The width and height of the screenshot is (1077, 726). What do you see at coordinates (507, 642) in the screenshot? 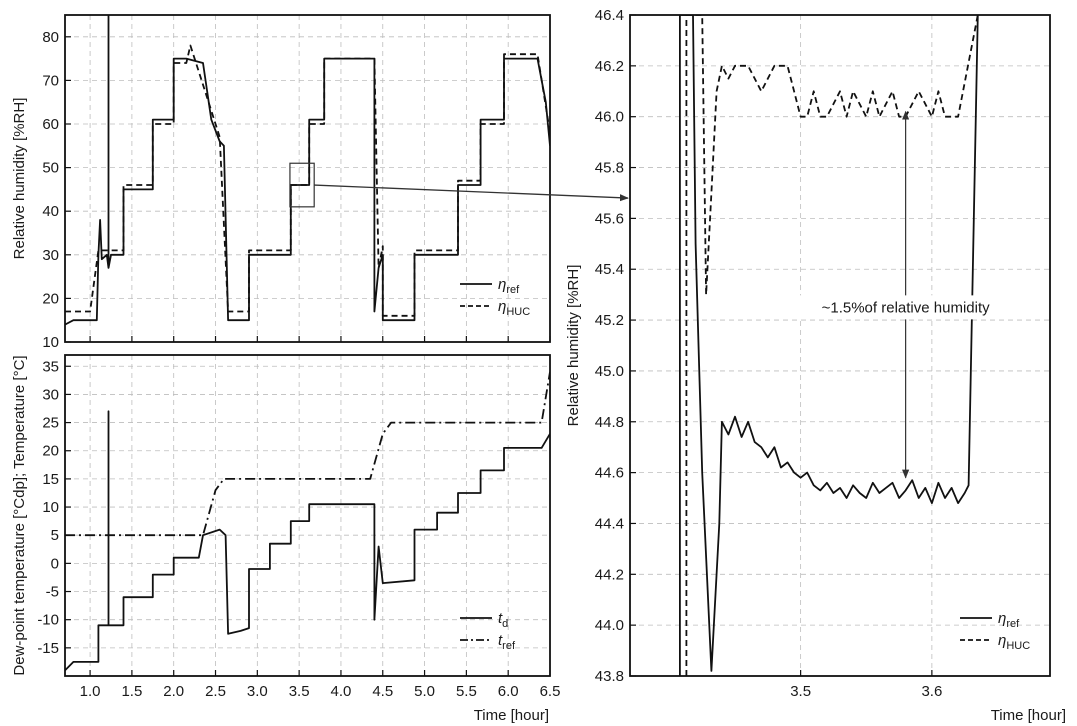
I see `legend-label: tref` at bounding box center [507, 642].